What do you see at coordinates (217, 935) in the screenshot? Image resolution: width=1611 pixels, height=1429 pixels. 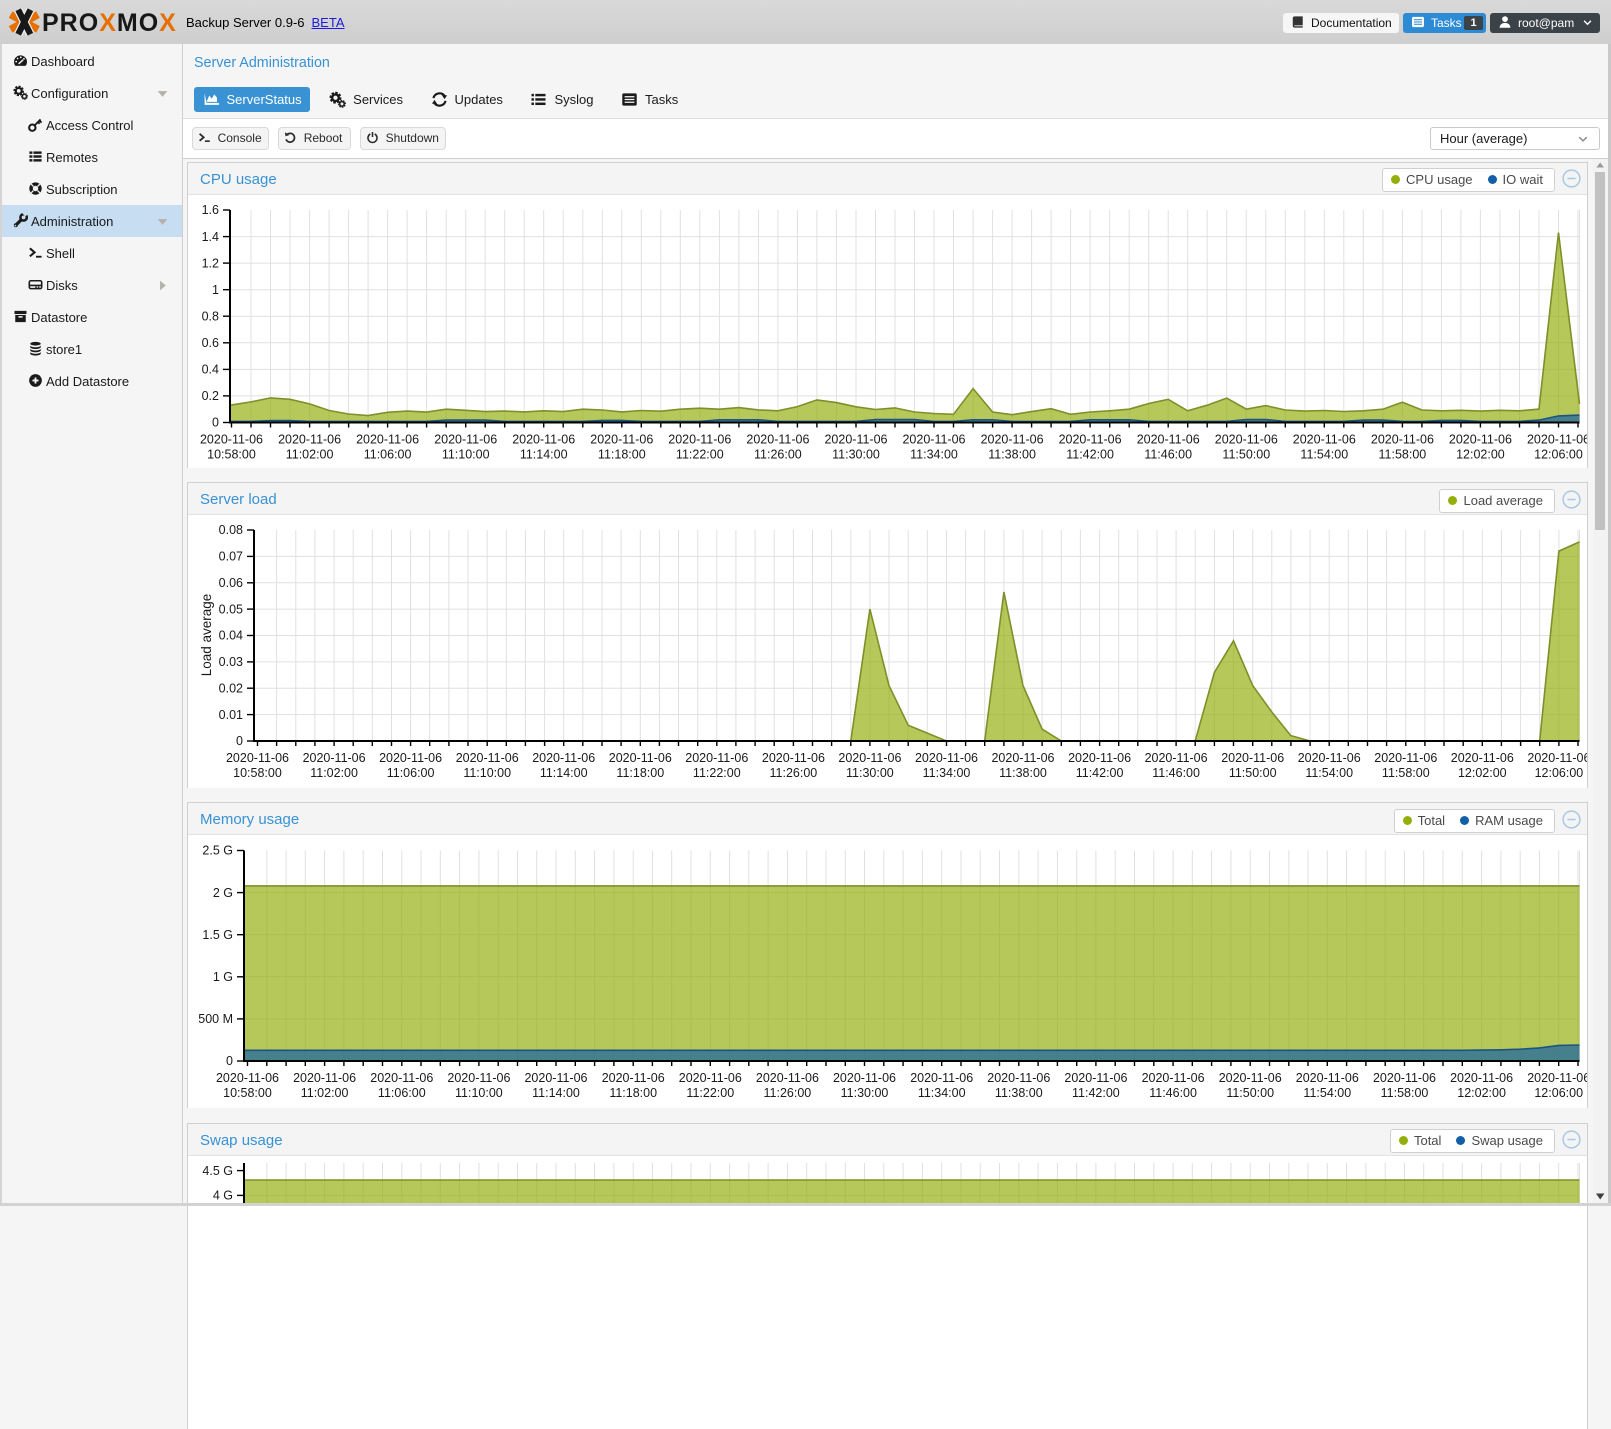 I see `svg-text: 1.5 G` at bounding box center [217, 935].